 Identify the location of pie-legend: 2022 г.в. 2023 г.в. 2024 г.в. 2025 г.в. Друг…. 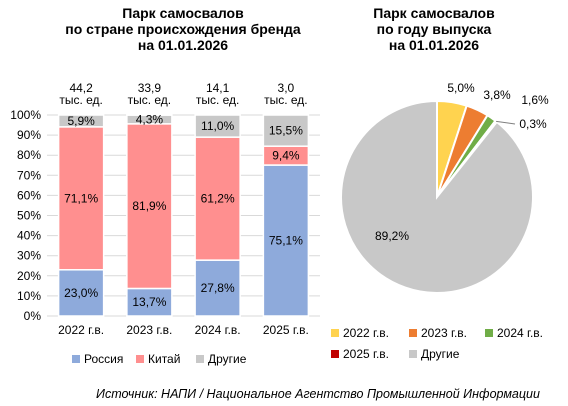
(437, 343).